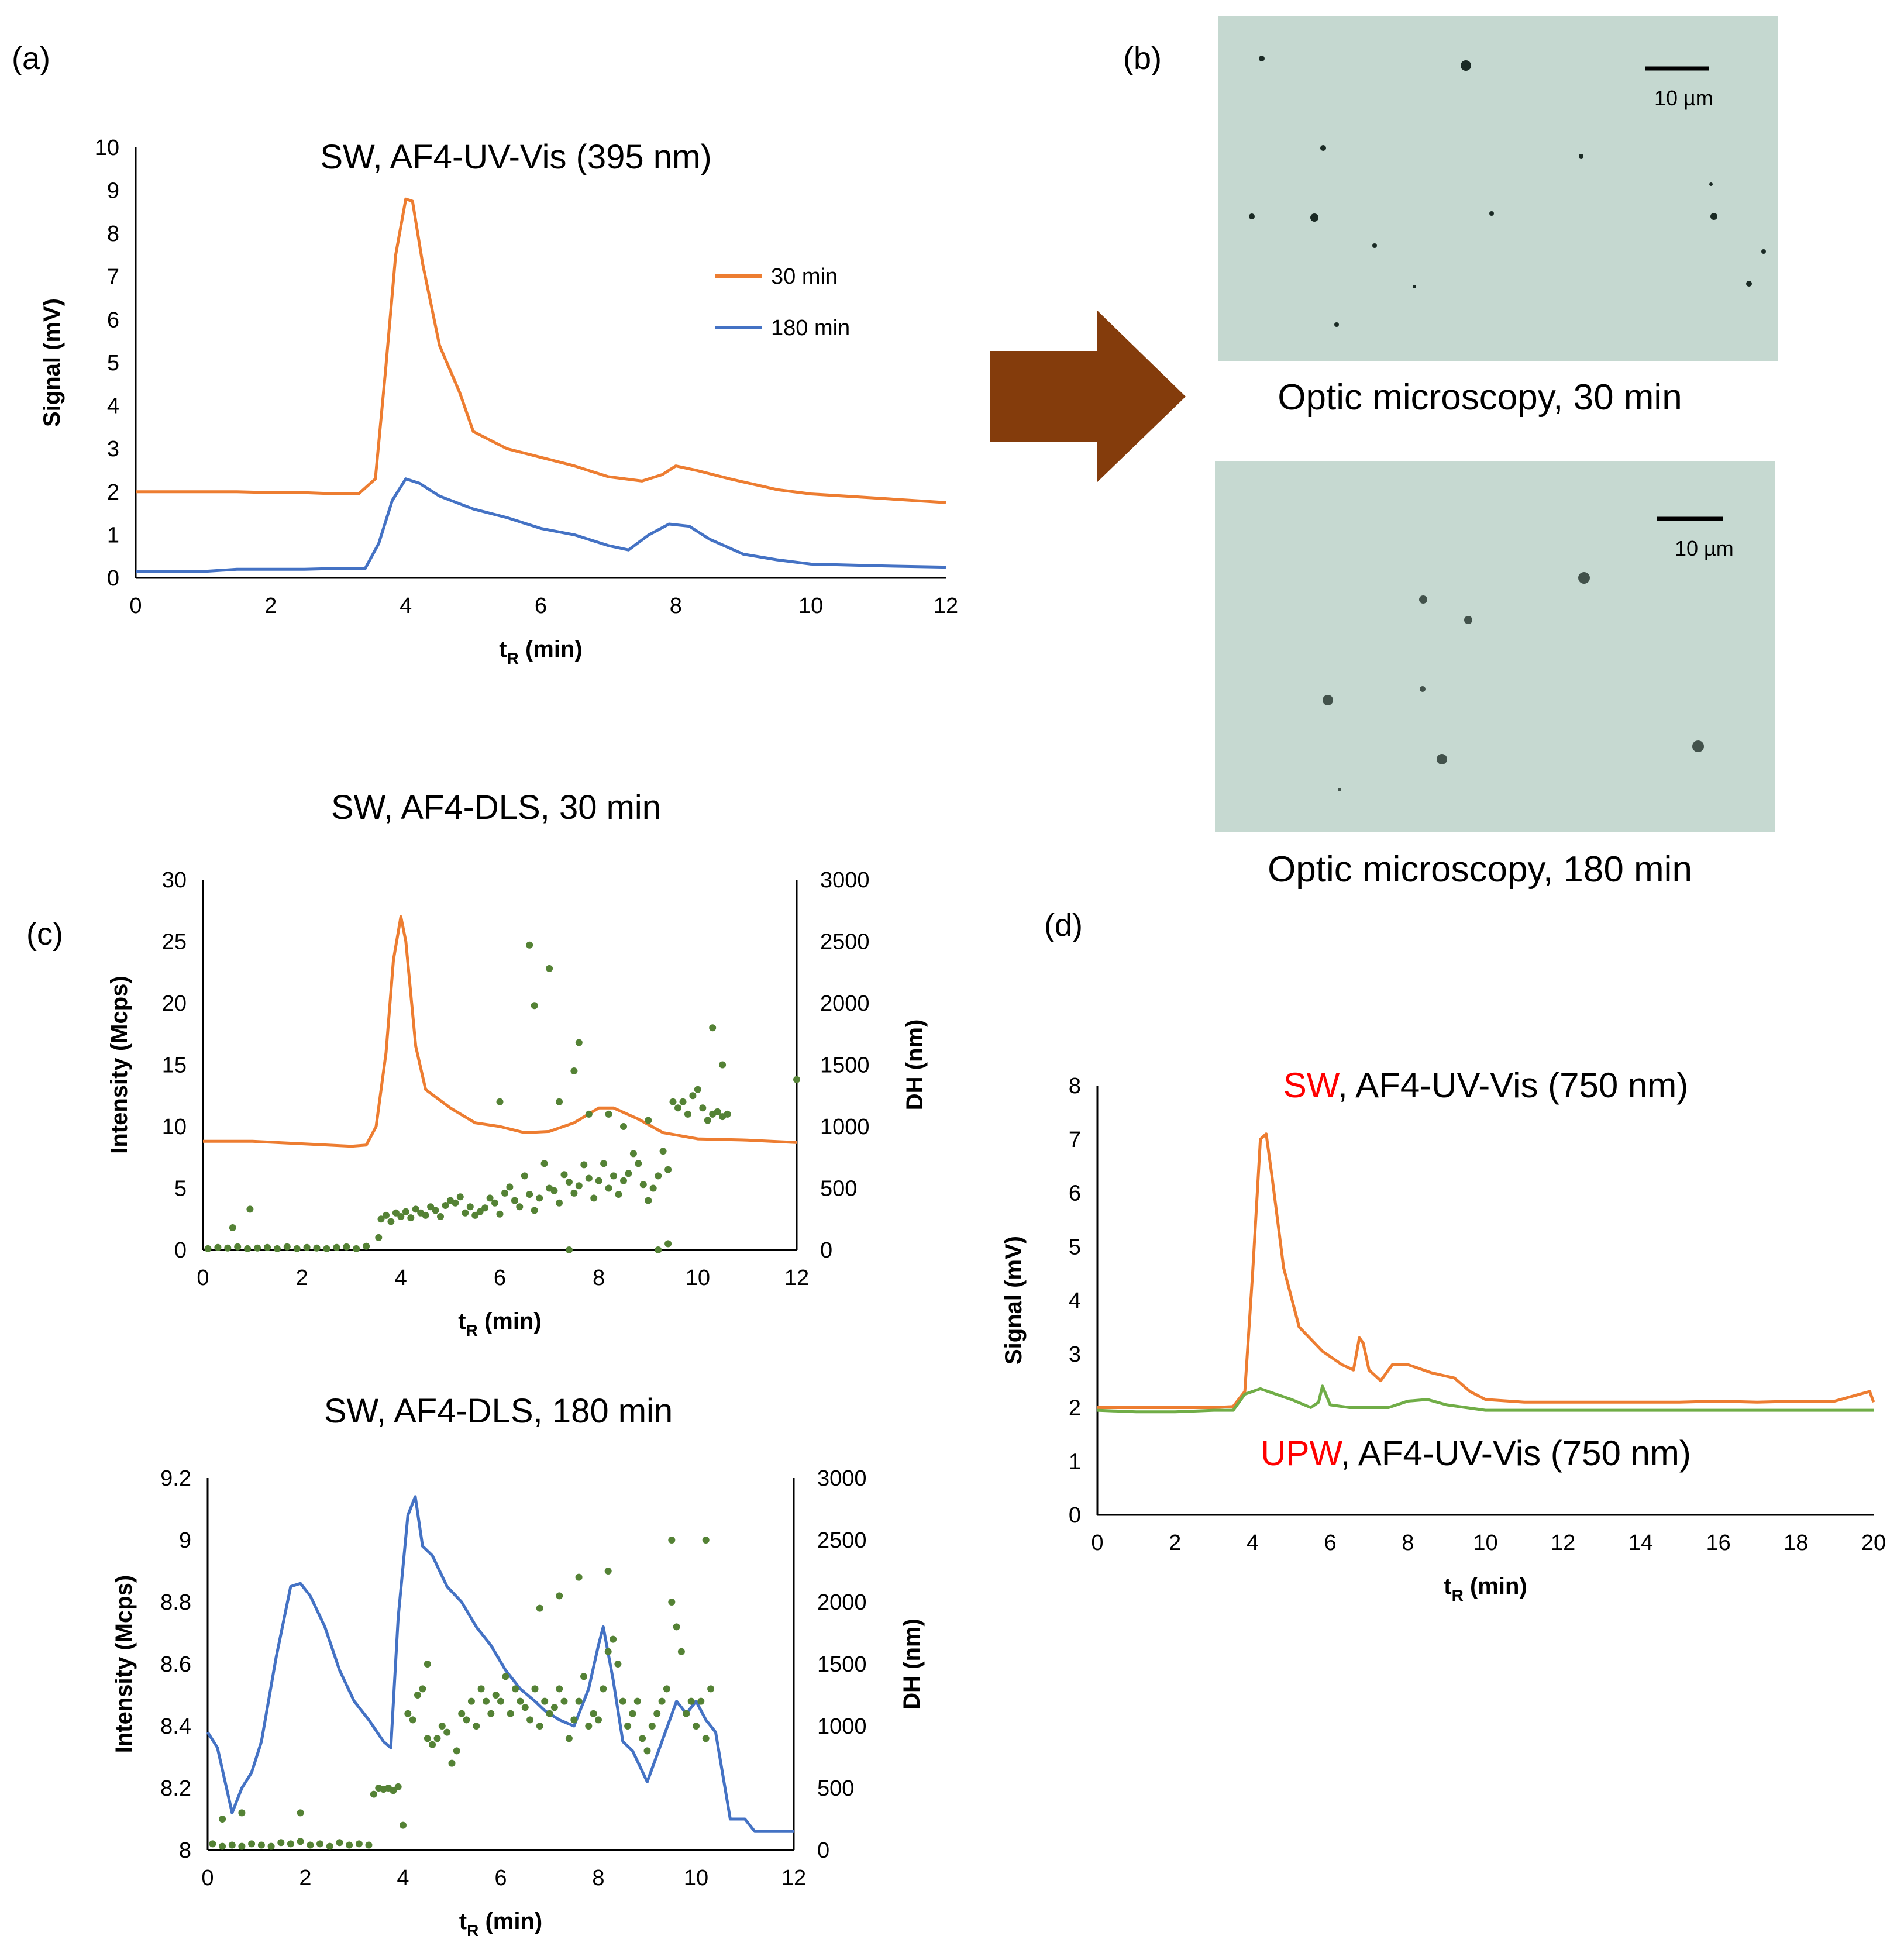  Describe the element at coordinates (1253, 1543) in the screenshot. I see `x-tick-label: 4` at that location.